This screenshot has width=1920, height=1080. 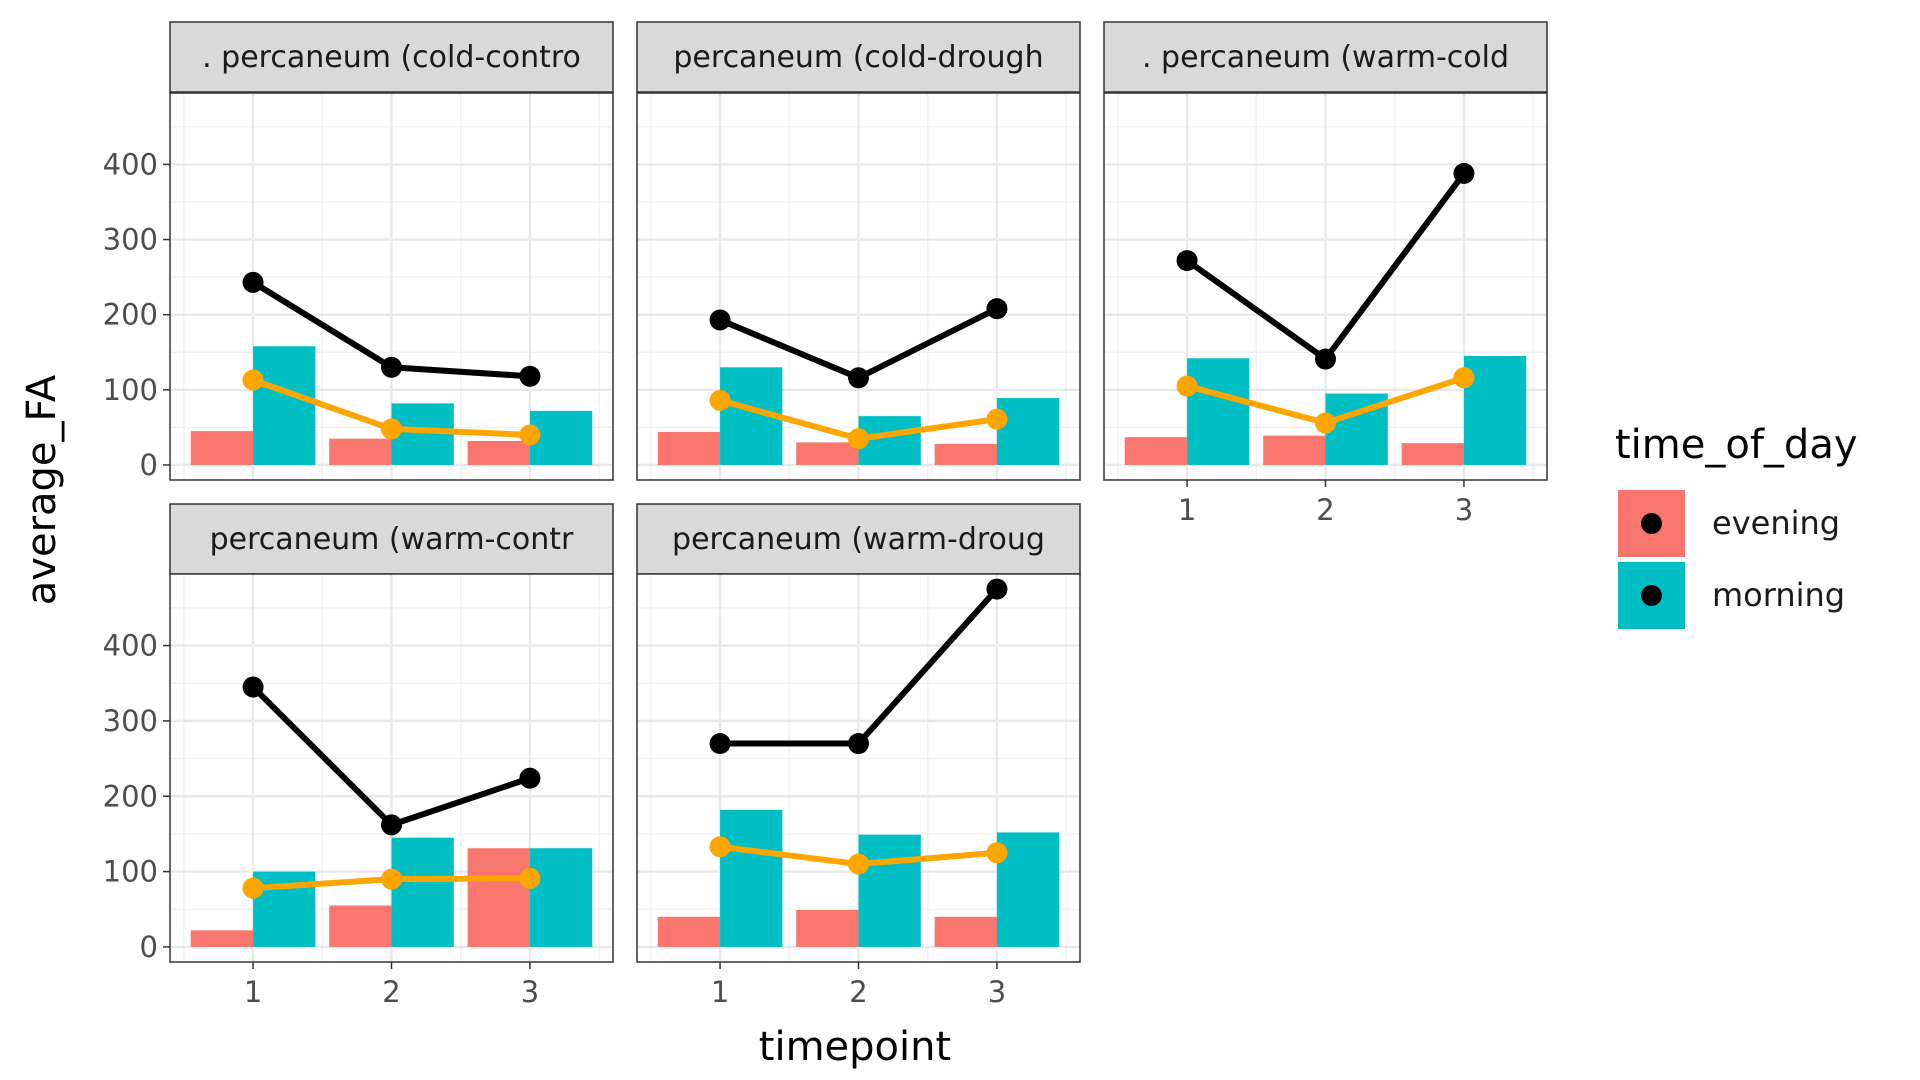 What do you see at coordinates (1778, 595) in the screenshot?
I see `legend-label-morning: morning` at bounding box center [1778, 595].